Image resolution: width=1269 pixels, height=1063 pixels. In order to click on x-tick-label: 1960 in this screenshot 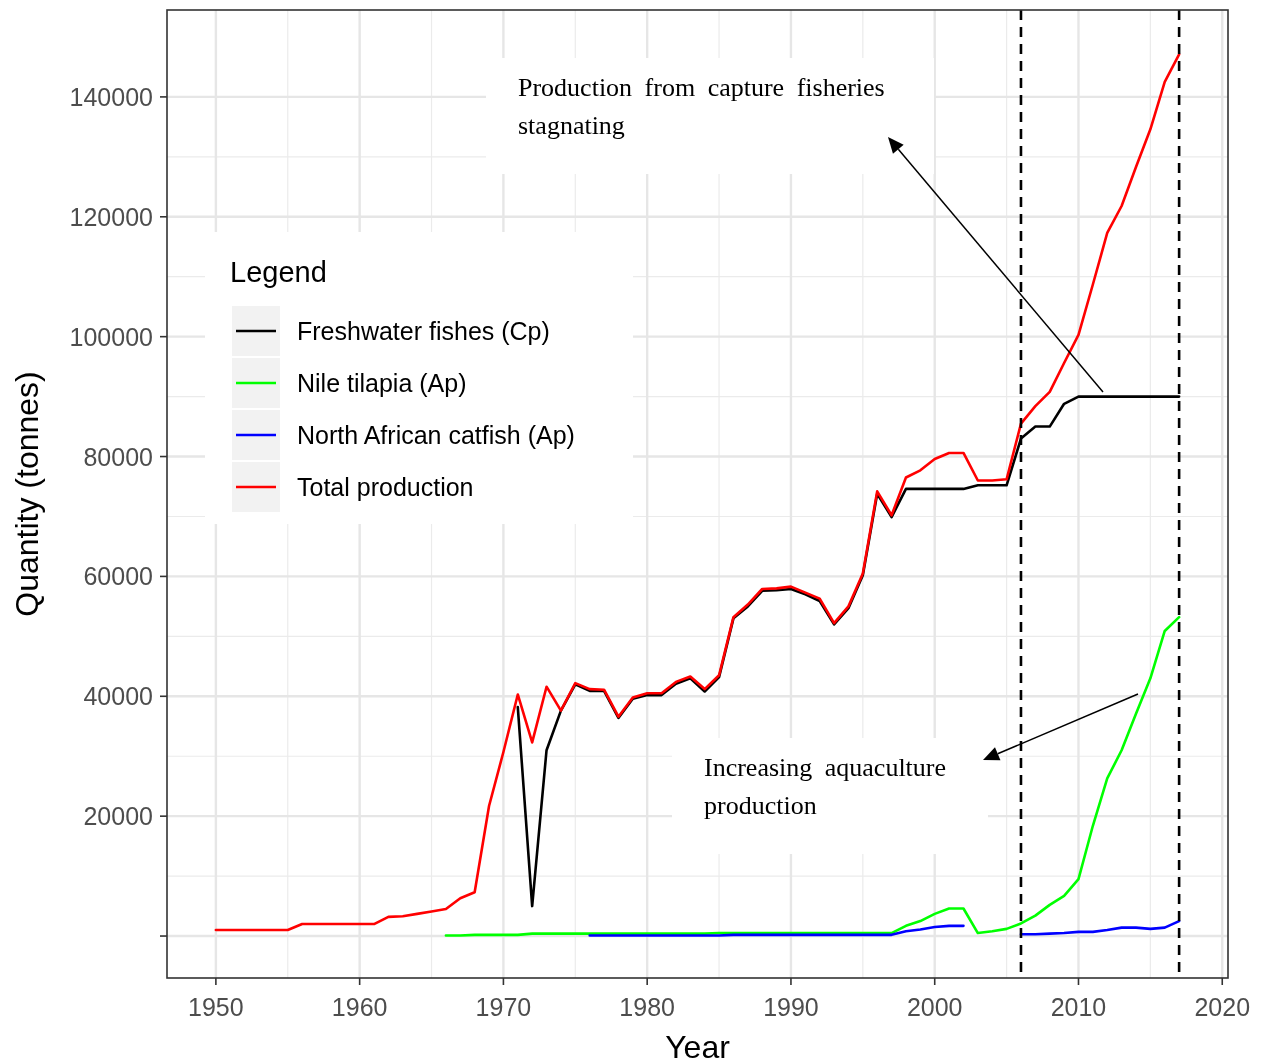, I will do `click(359, 1007)`.